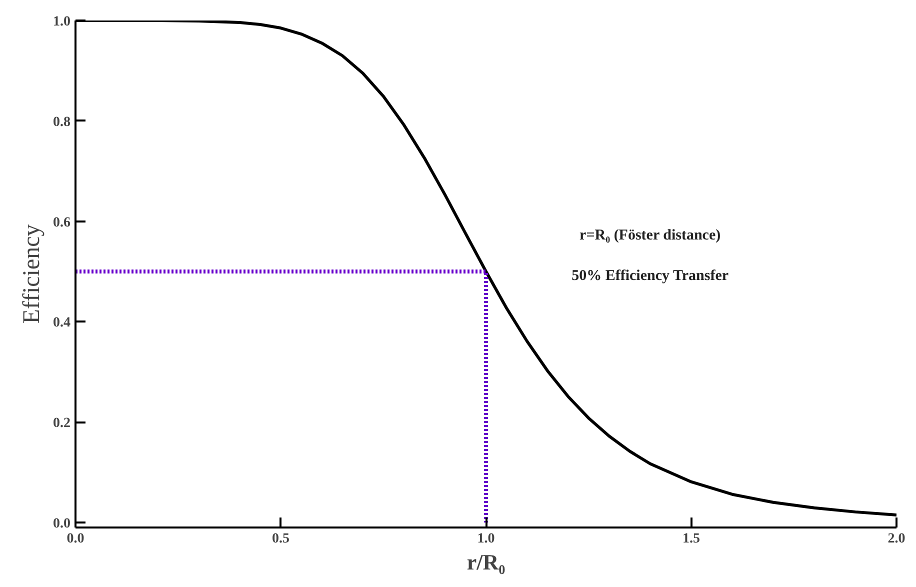 The height and width of the screenshot is (587, 916). What do you see at coordinates (75, 539) in the screenshot?
I see `x-tick-label: 0.0` at bounding box center [75, 539].